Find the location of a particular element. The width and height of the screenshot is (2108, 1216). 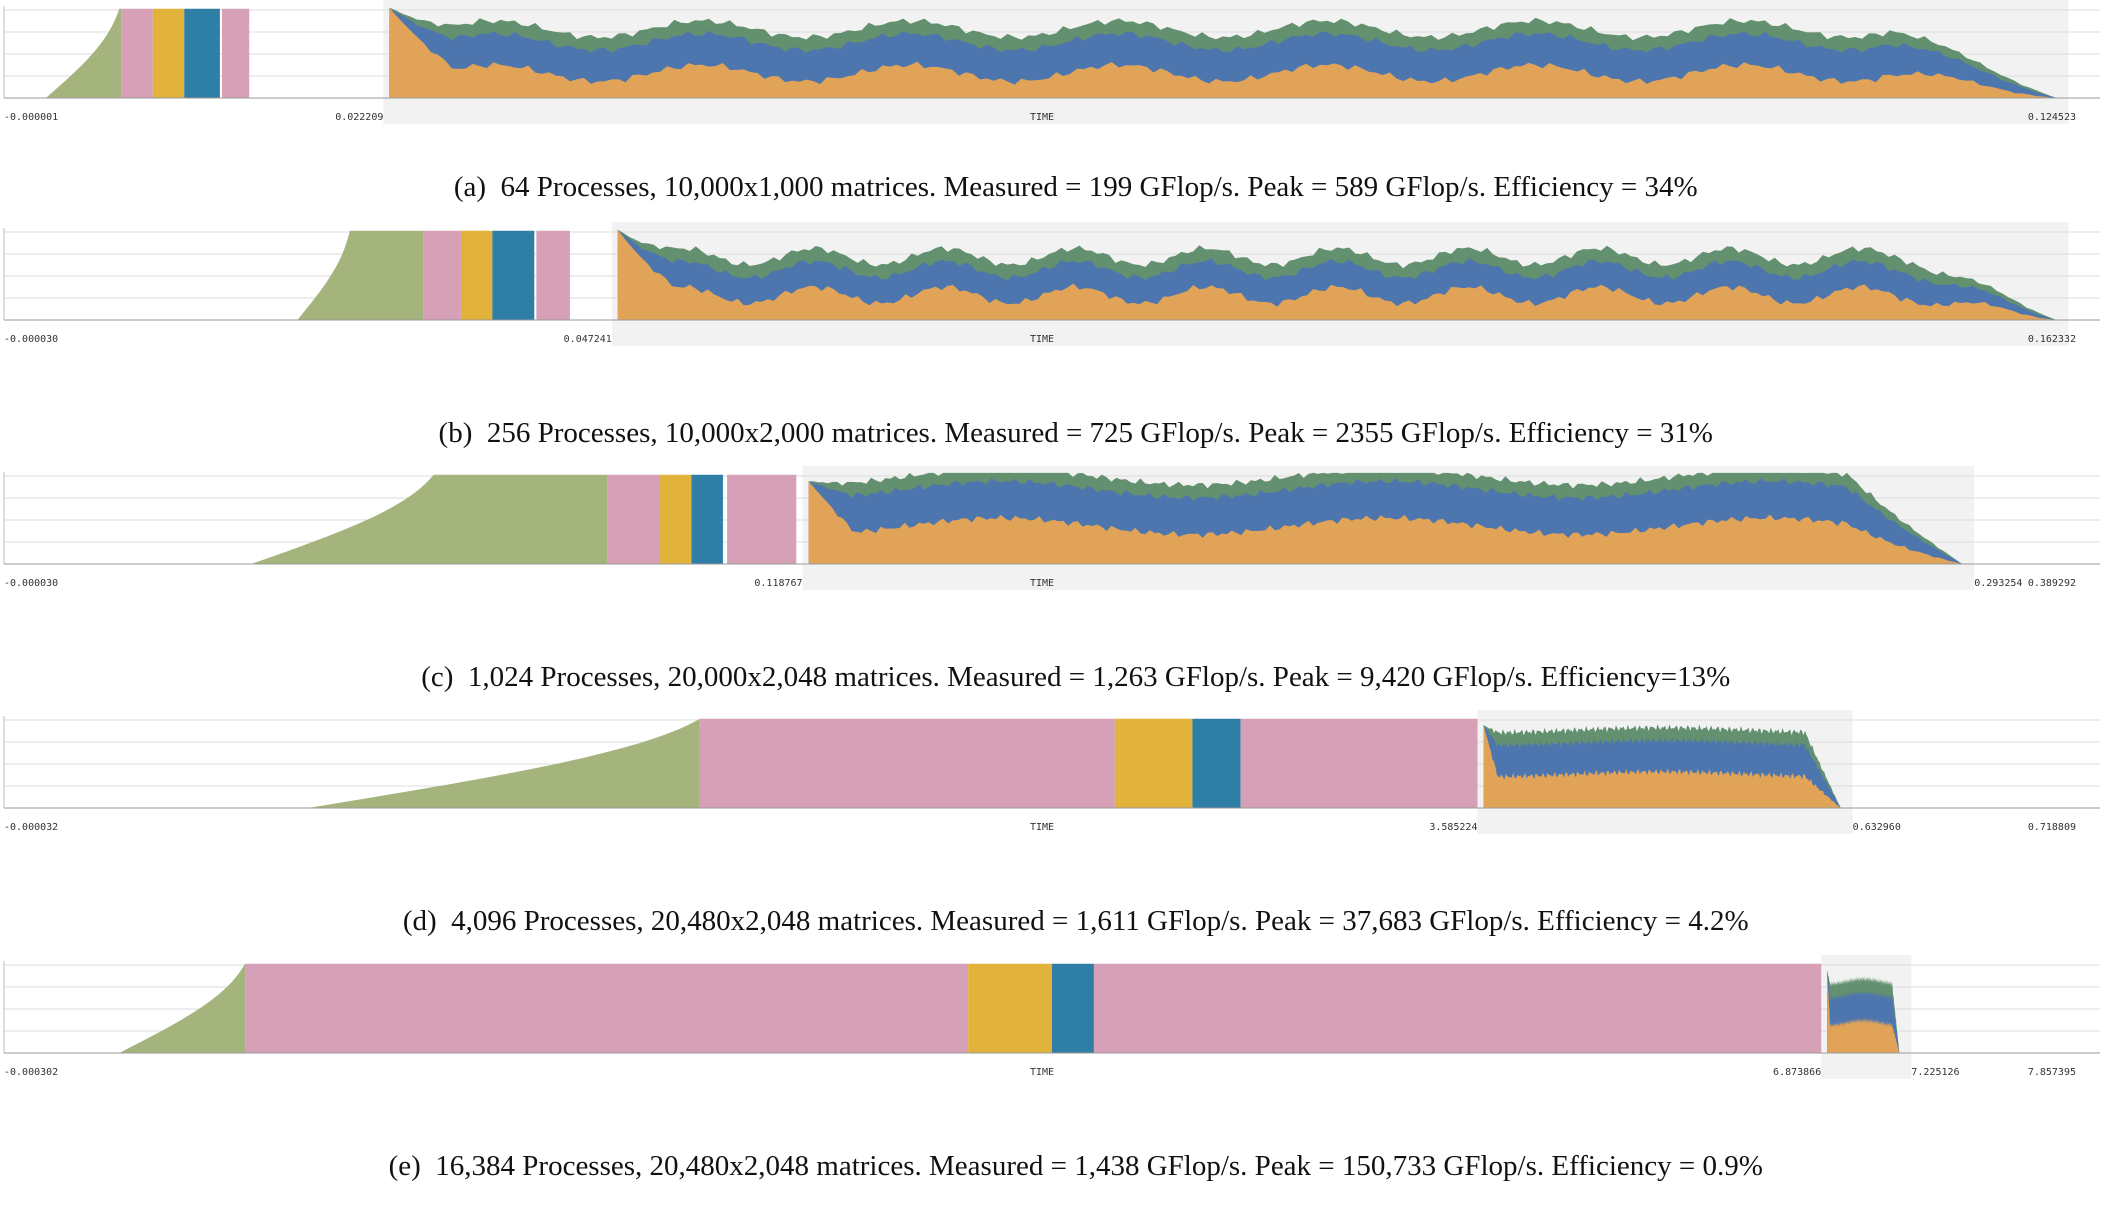

pink-block-1-b is located at coordinates (442, 275).